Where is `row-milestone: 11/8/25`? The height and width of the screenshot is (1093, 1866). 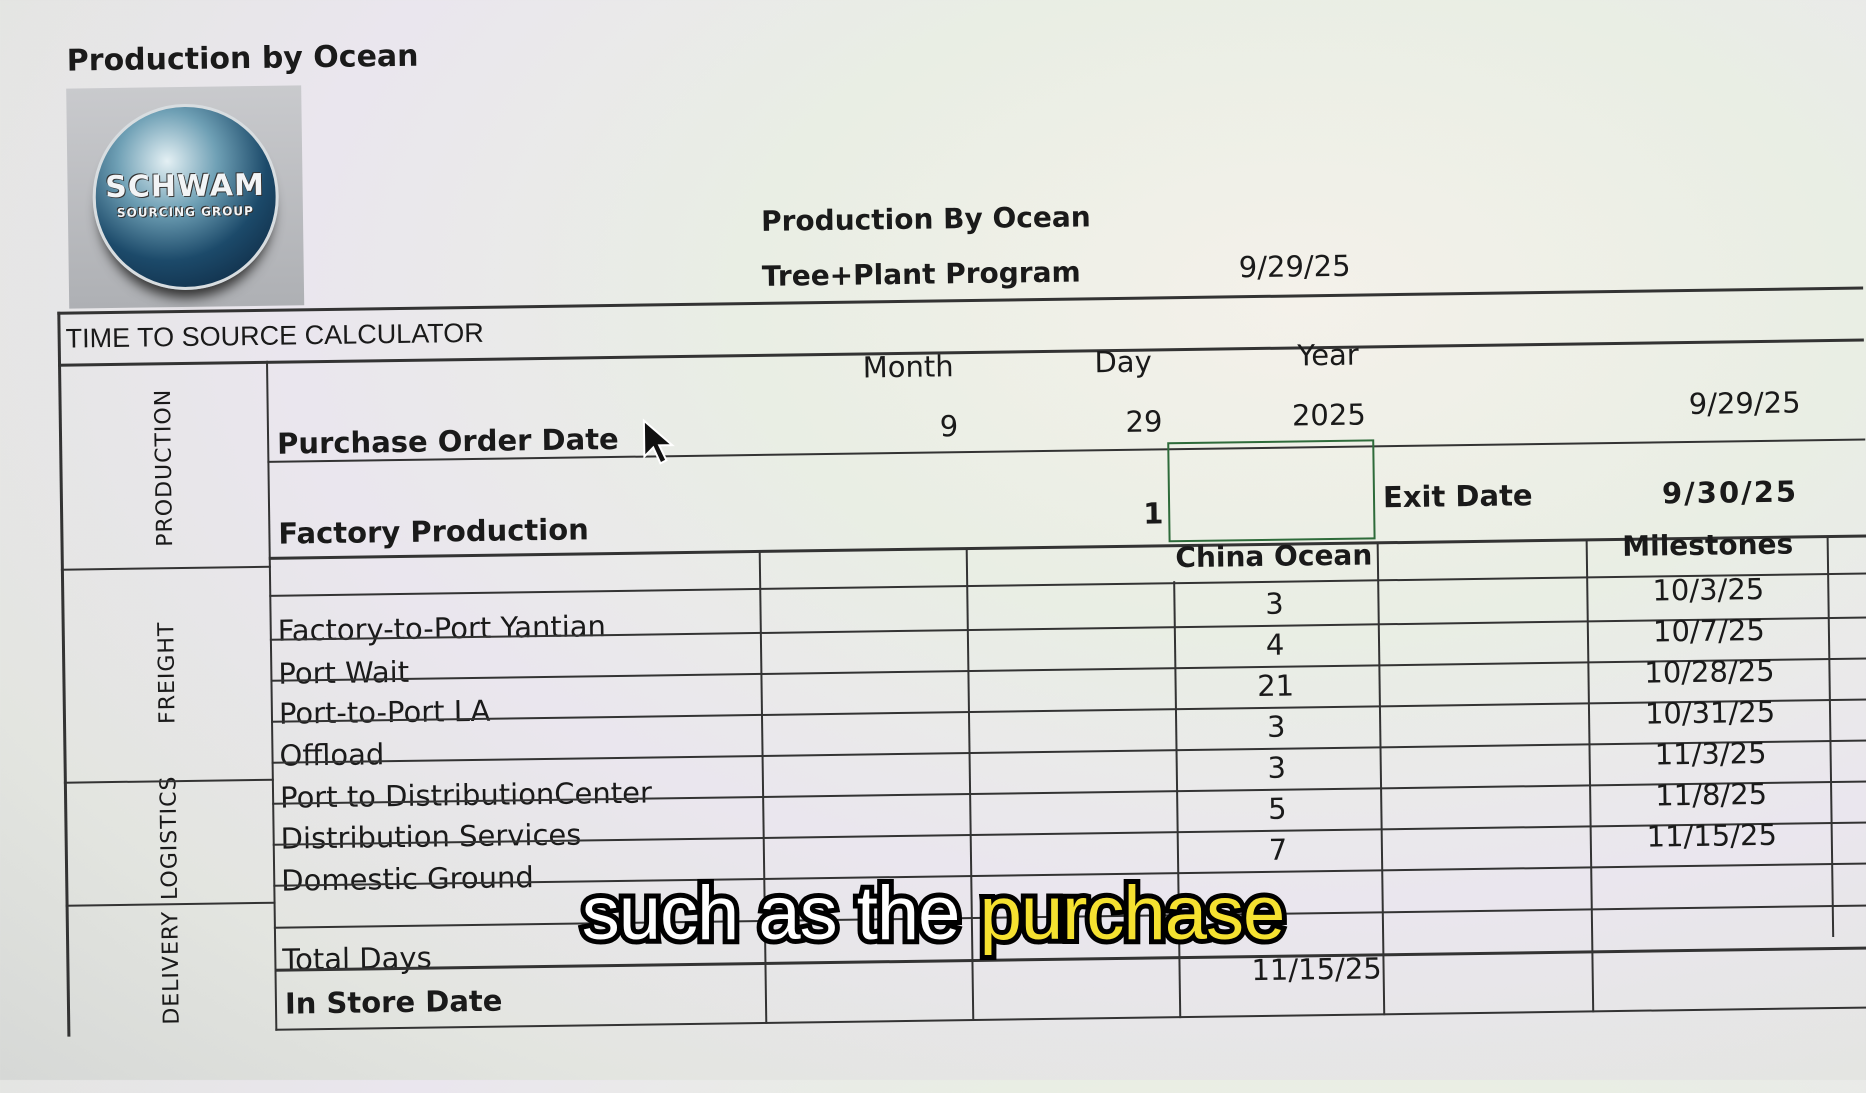 row-milestone: 11/8/25 is located at coordinates (1711, 794).